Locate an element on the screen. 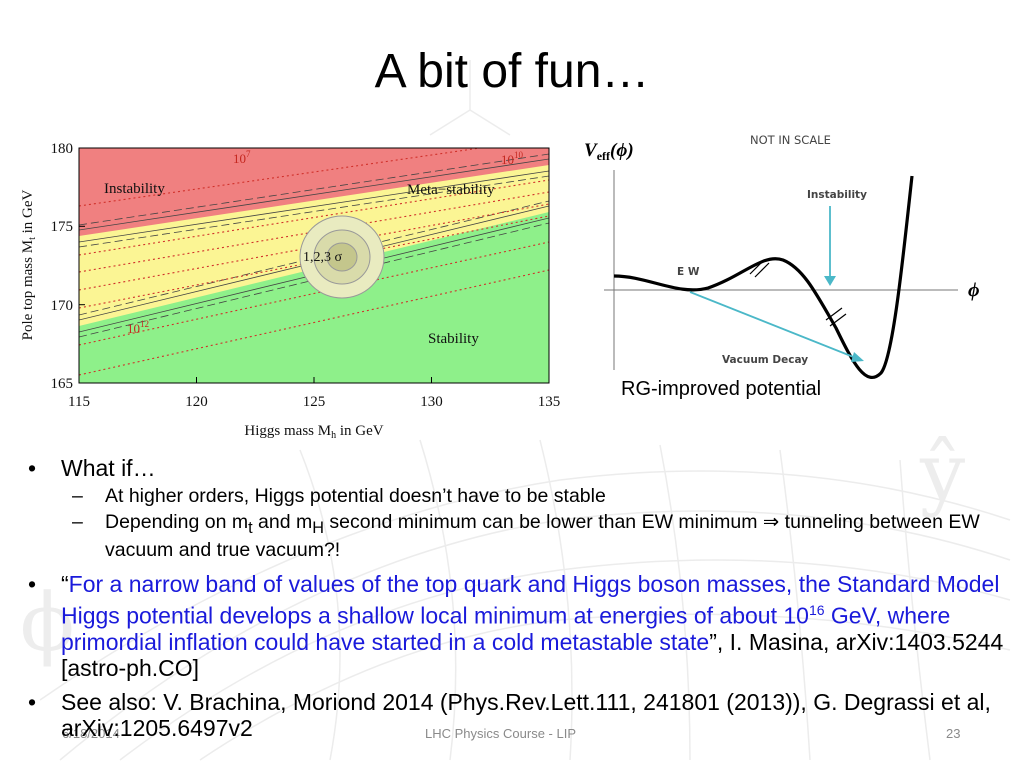 This screenshot has width=1024, height=768. potential-caption: RG-improved potential is located at coordinates (721, 389).